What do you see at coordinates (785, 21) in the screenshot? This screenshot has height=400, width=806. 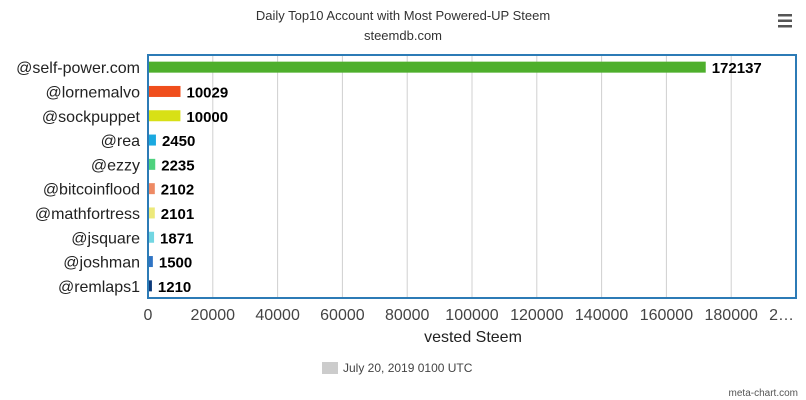 I see `hamburger-menu-icon` at bounding box center [785, 21].